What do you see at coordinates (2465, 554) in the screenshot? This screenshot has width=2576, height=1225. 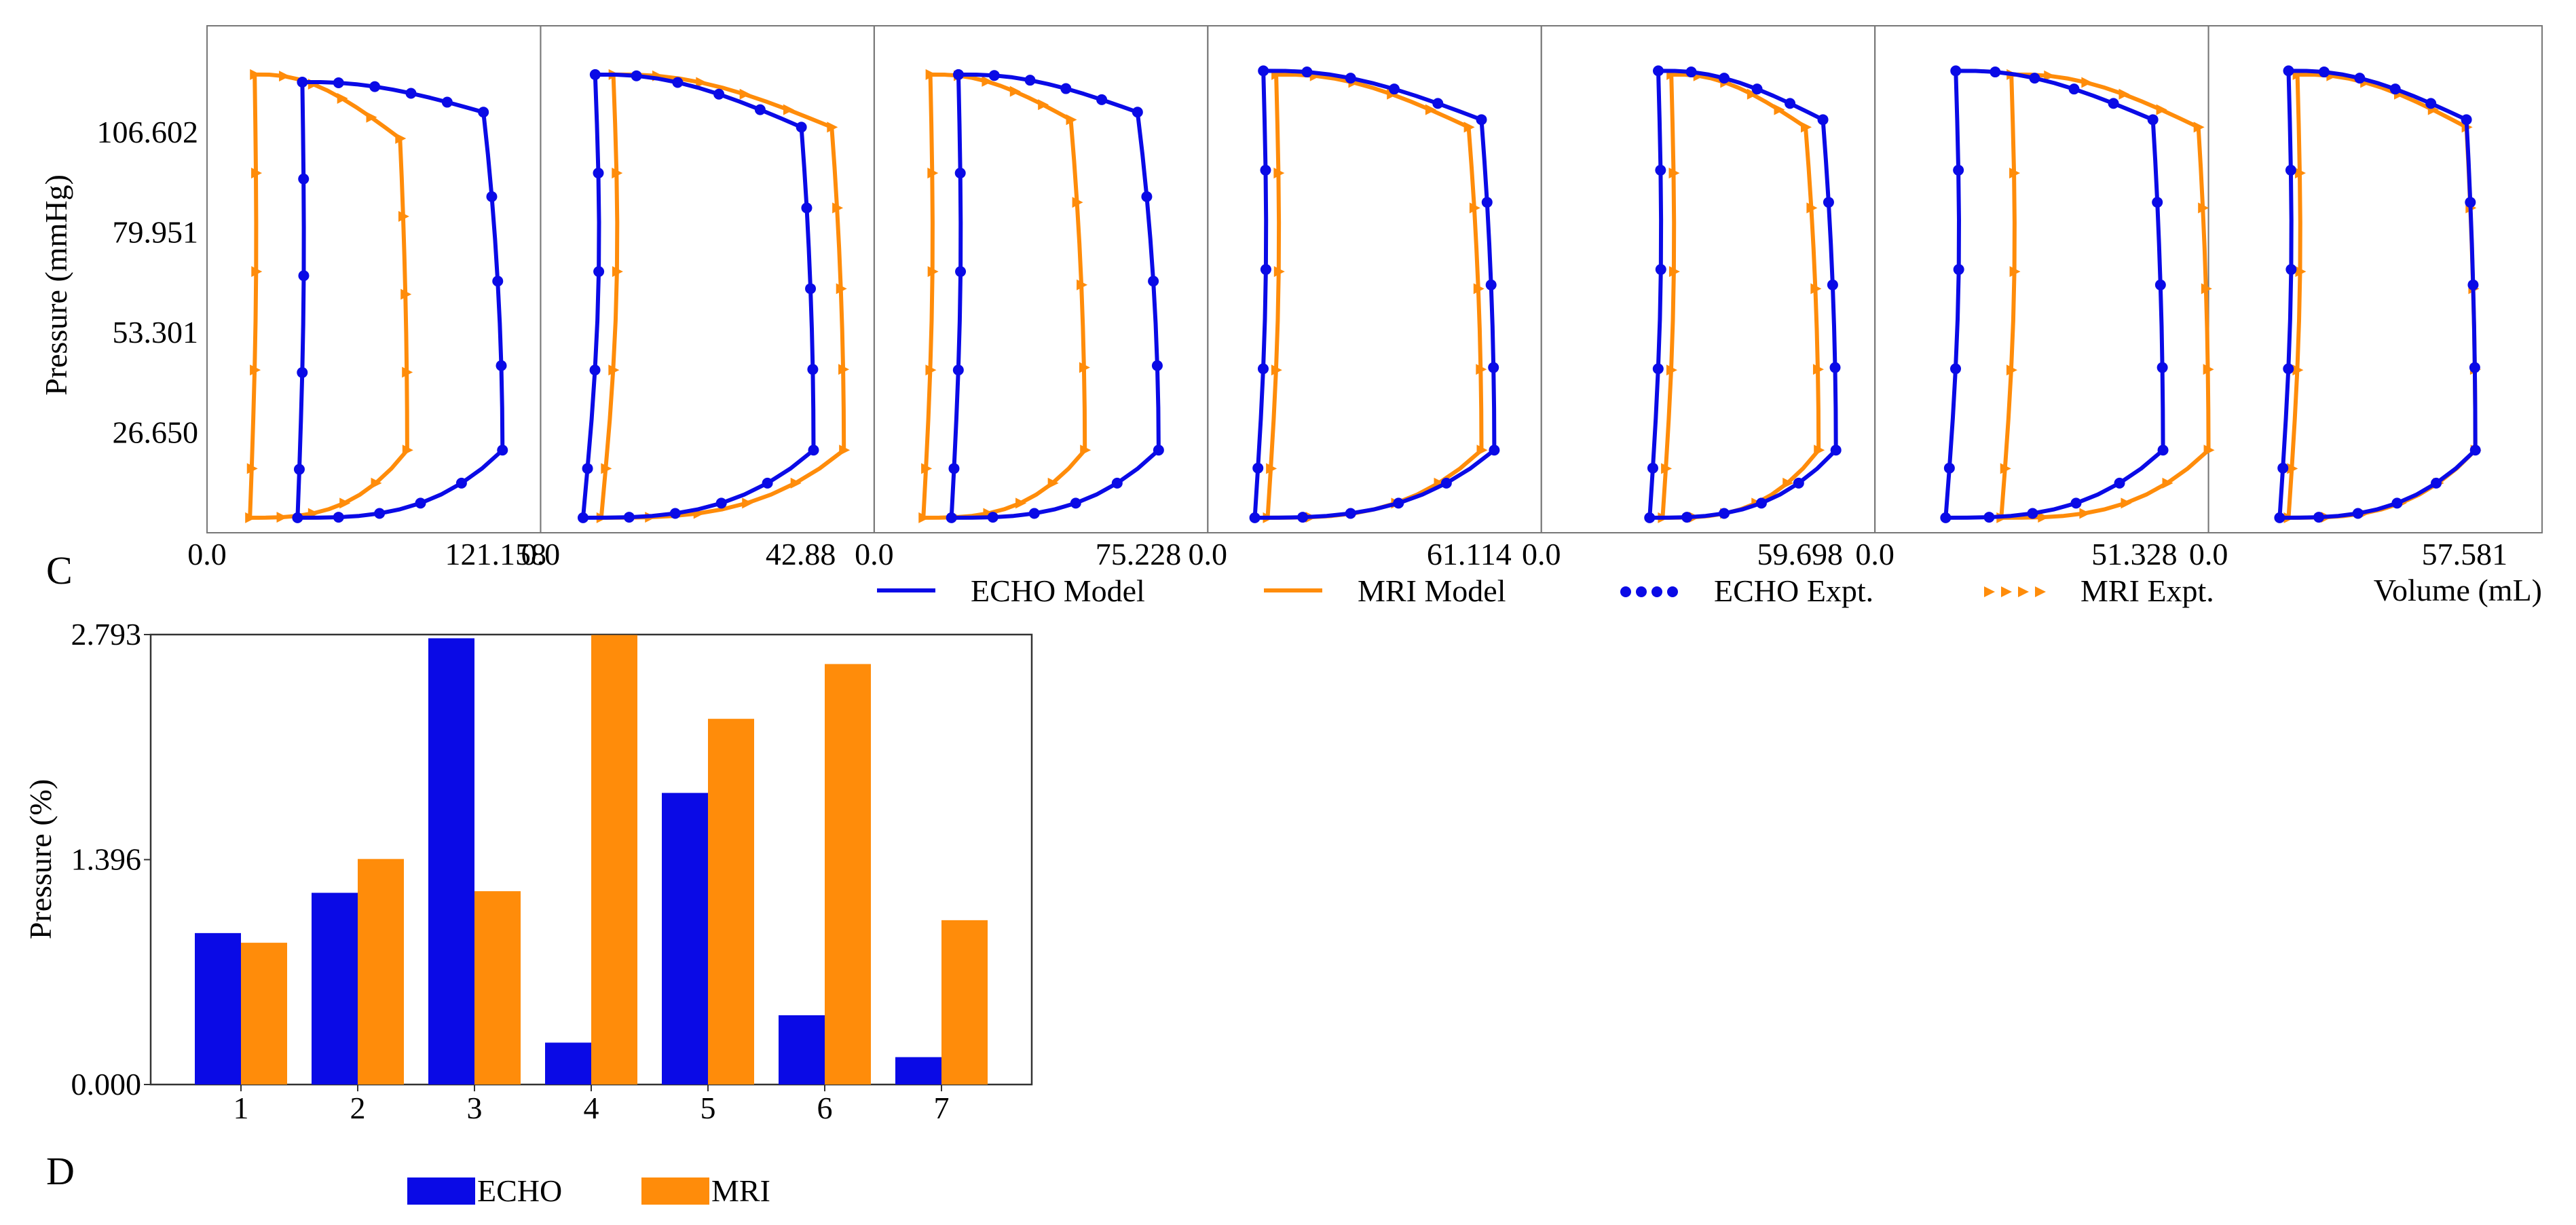 I see `pv-x-tick-label: 57.581` at bounding box center [2465, 554].